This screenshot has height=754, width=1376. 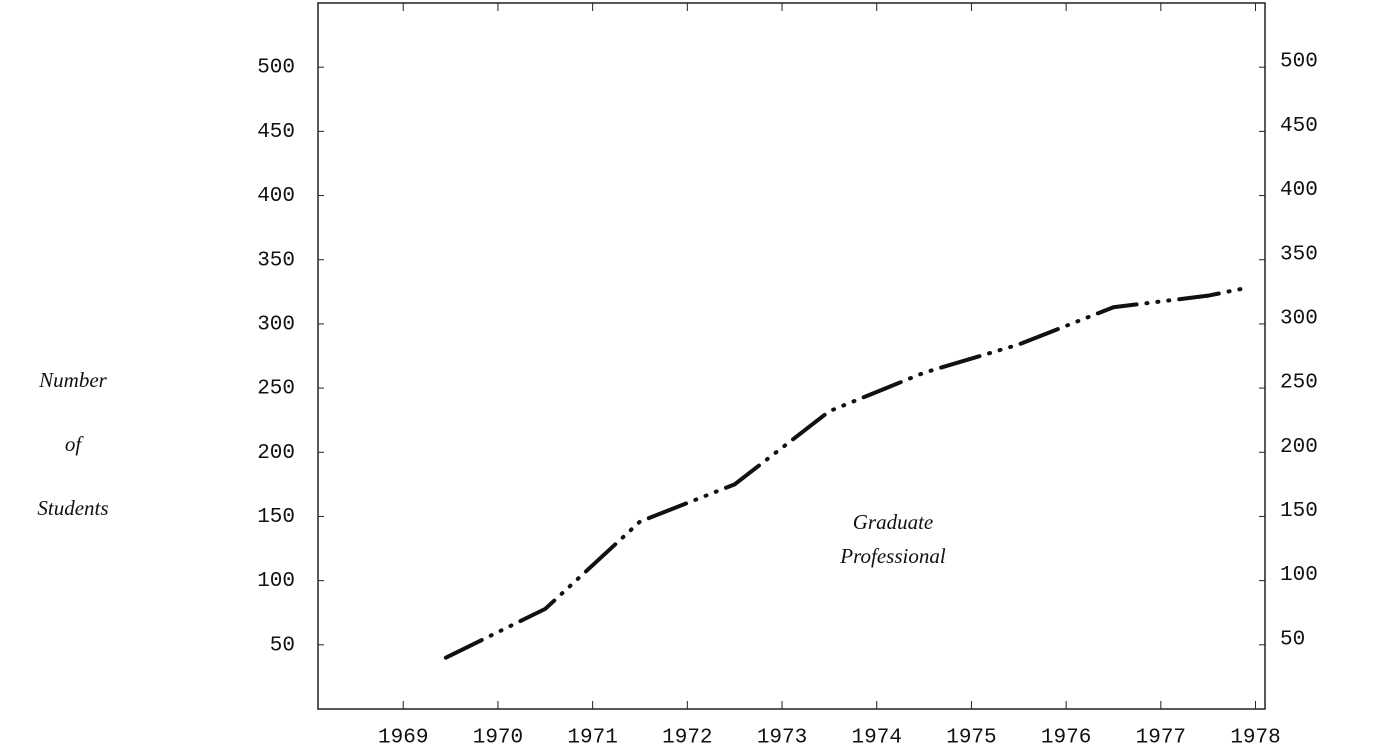 I want to click on y-tick-label: 400, so click(x=276, y=196).